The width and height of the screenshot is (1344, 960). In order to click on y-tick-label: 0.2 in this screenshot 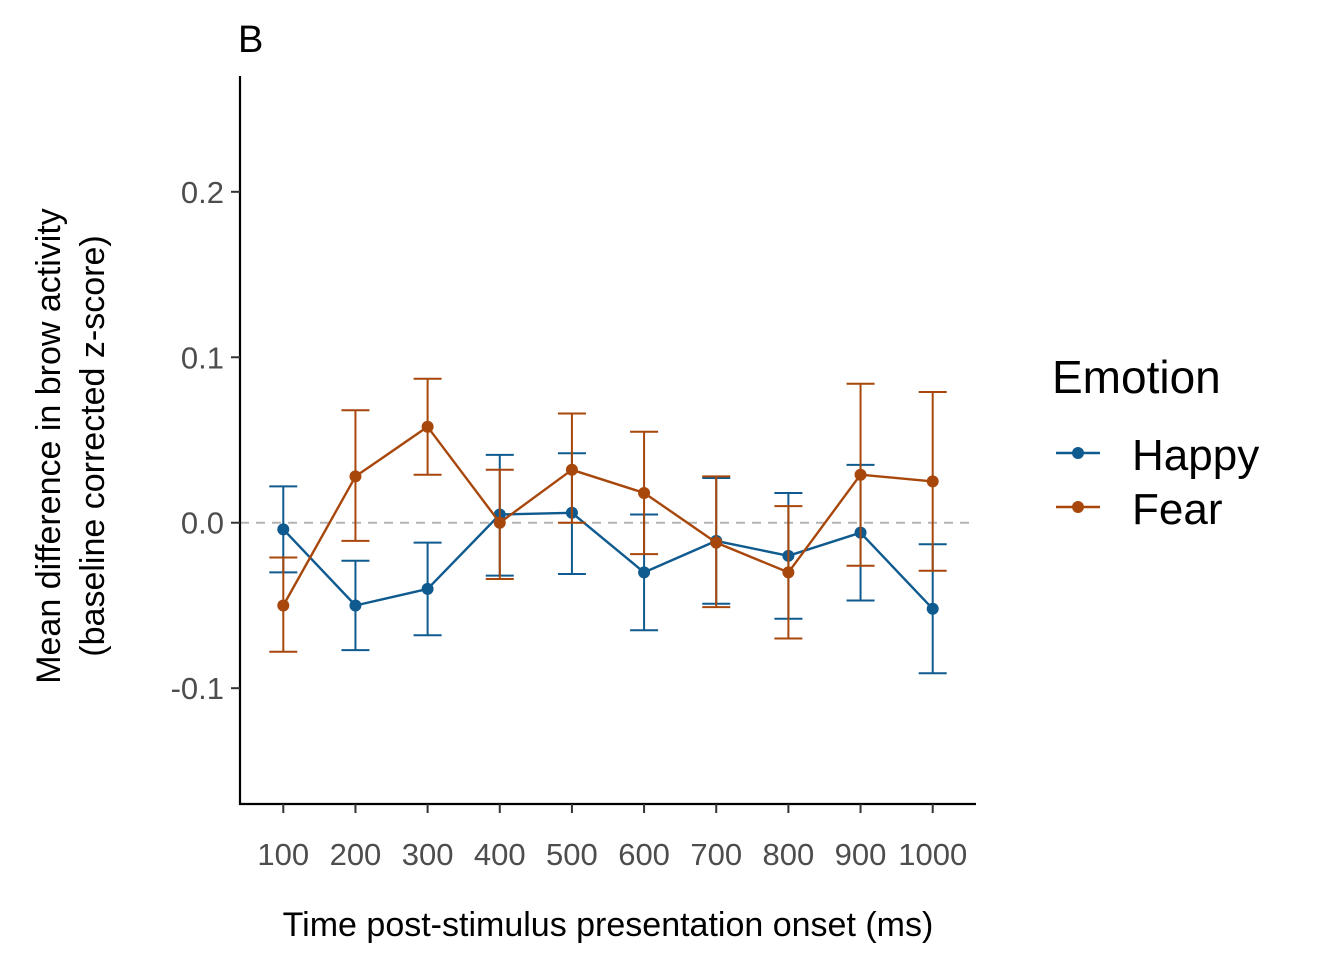, I will do `click(202, 192)`.